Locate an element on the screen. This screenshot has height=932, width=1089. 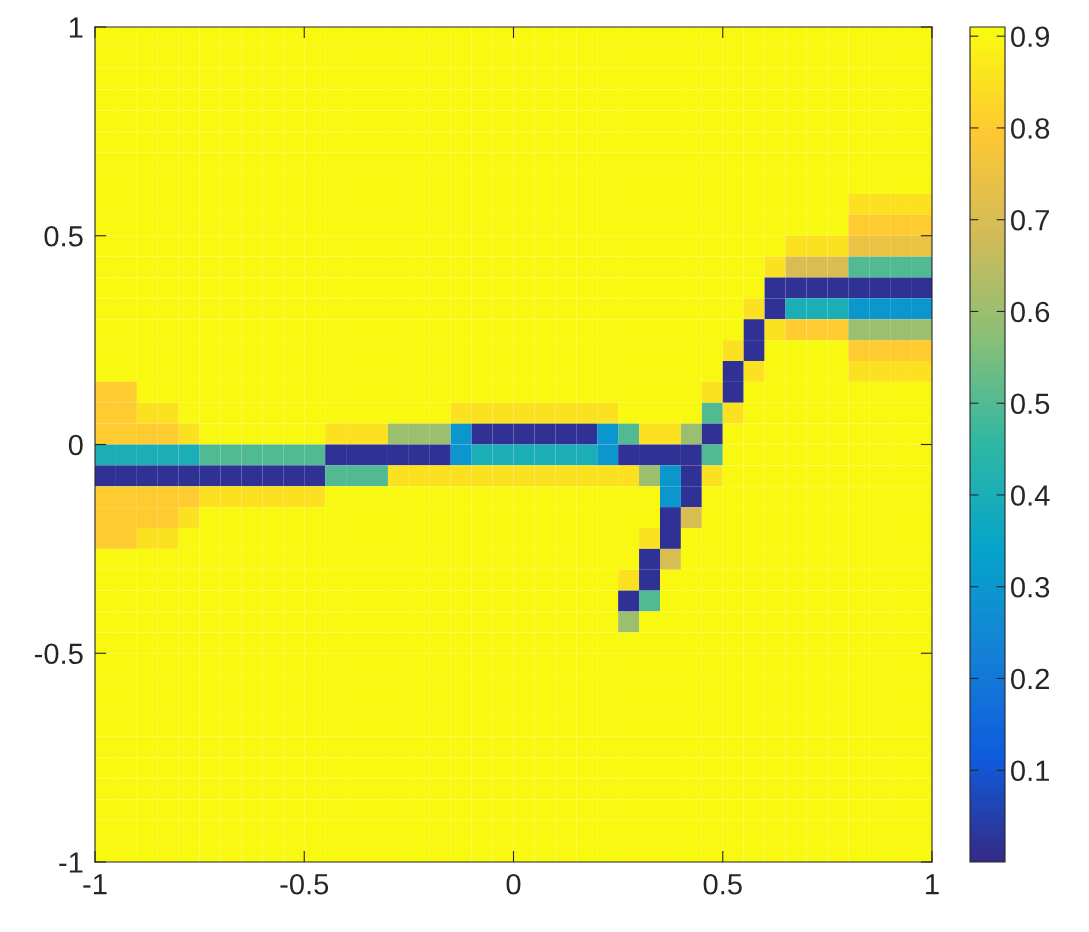
x-tick-label: -1 is located at coordinates (95, 884).